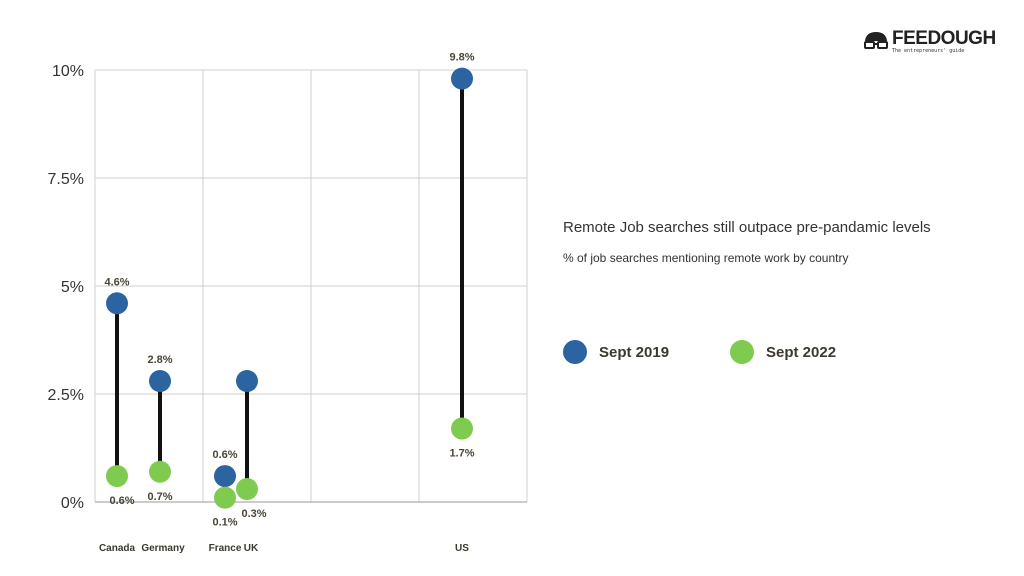  What do you see at coordinates (116, 282) in the screenshot?
I see `data-label-sept-2019: 4.6%` at bounding box center [116, 282].